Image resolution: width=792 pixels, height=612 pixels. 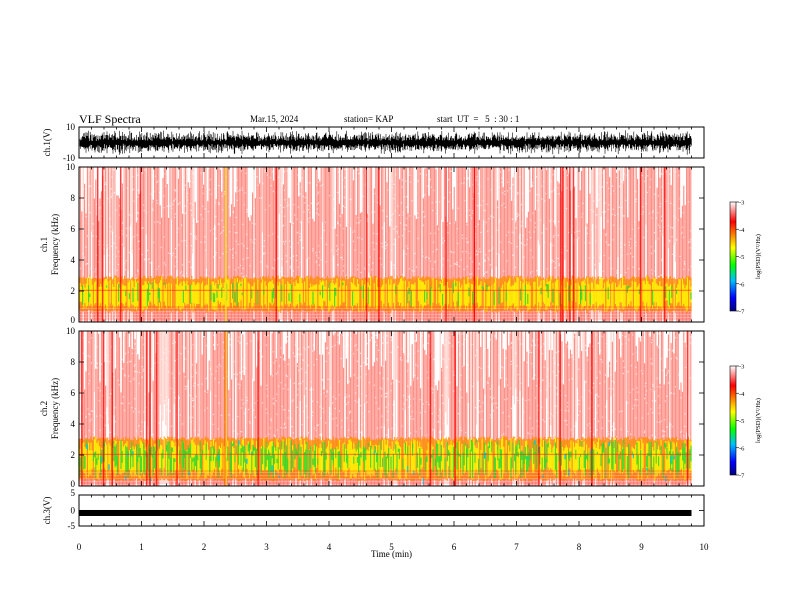 I want to click on colorbar-ch1-gradient, so click(x=733, y=256).